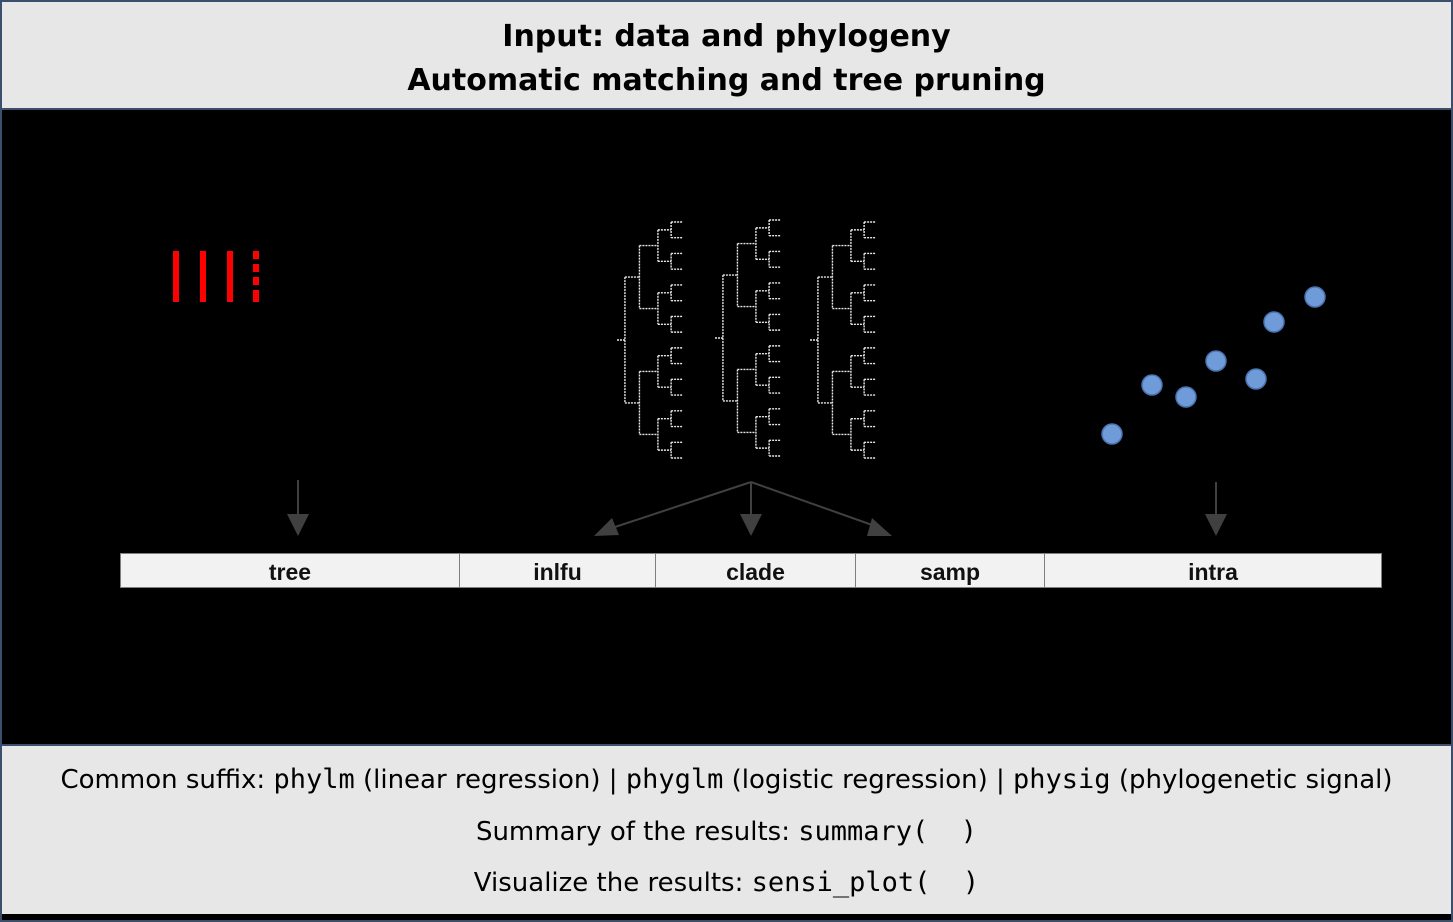  Describe the element at coordinates (557, 570) in the screenshot. I see `module-inlfu: inlfu` at that location.